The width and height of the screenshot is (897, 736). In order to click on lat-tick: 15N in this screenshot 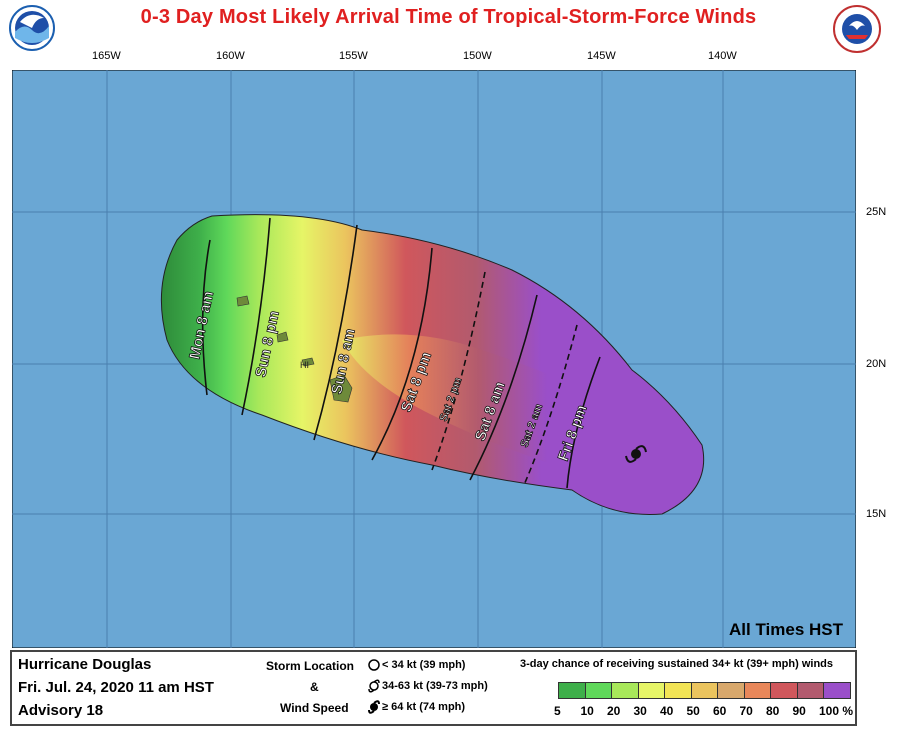, I will do `click(876, 514)`.